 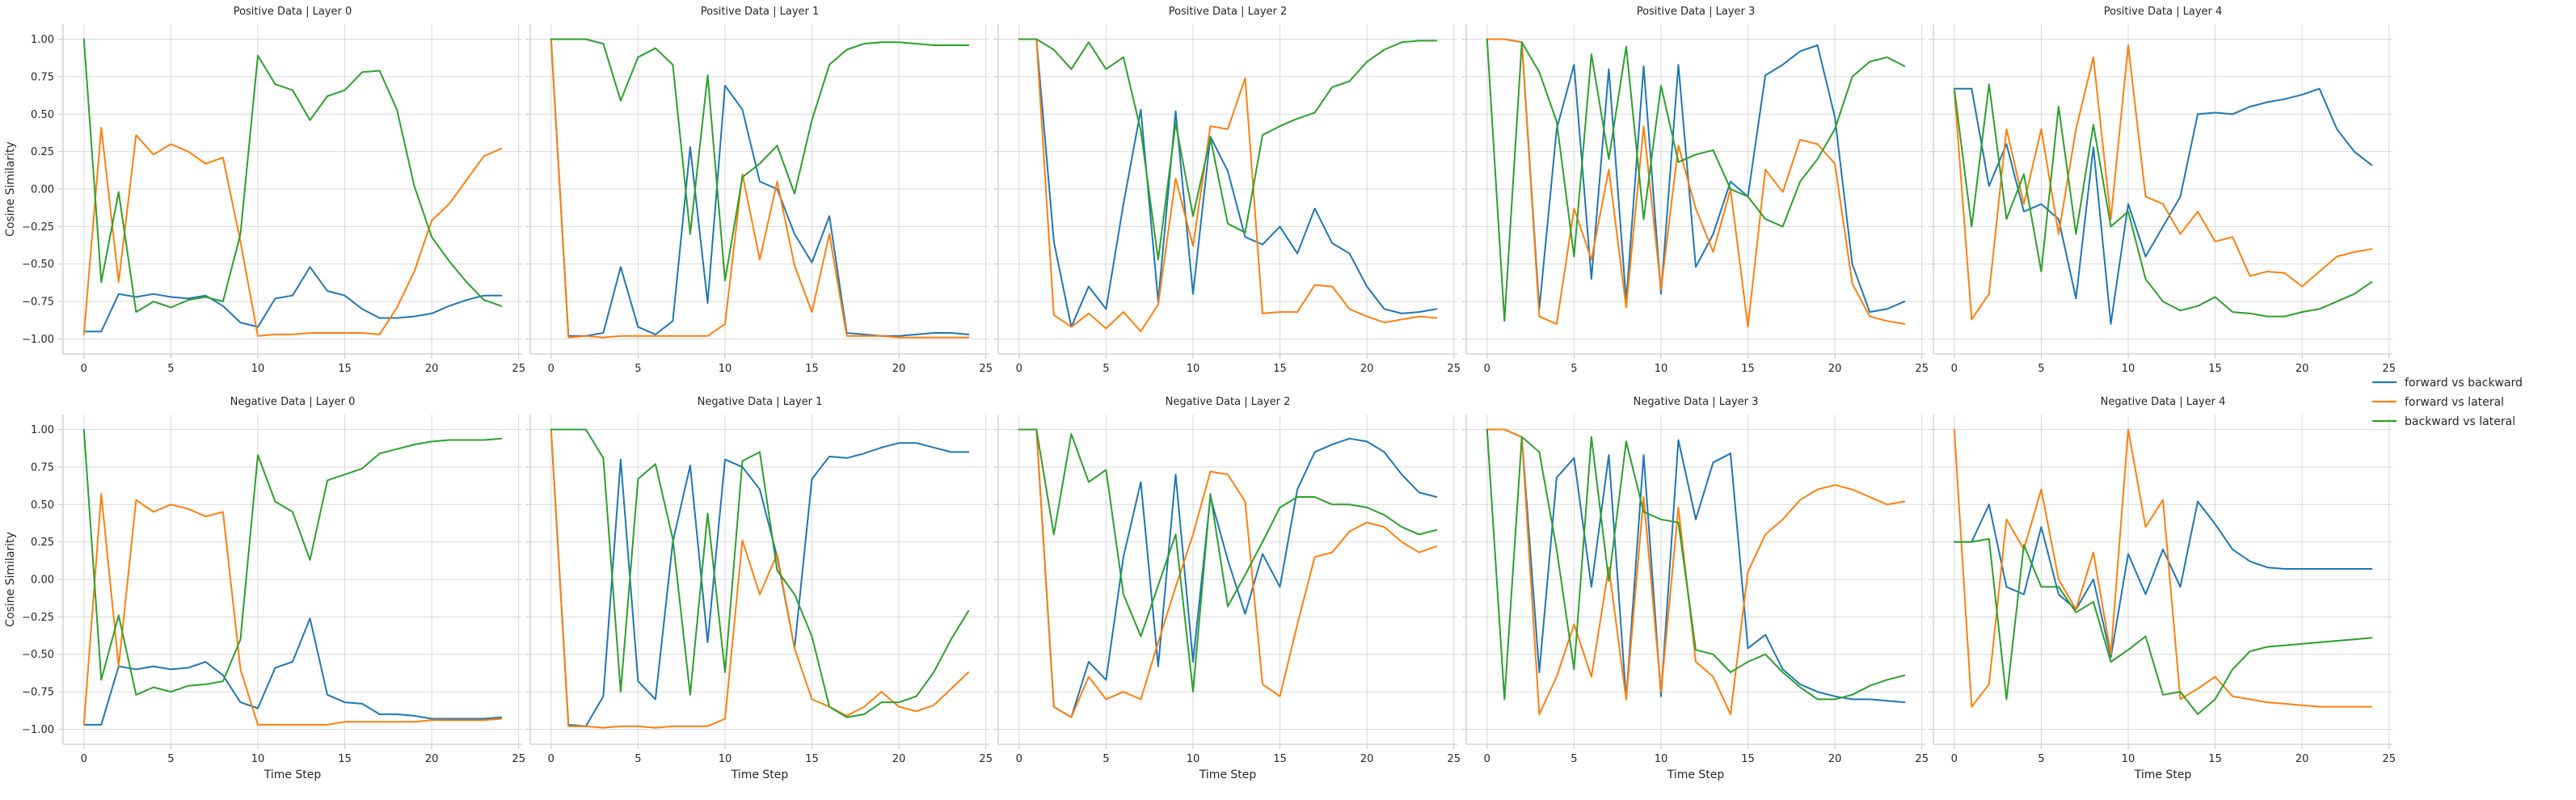 What do you see at coordinates (38, 340) in the screenshot?
I see `y-tick-label: −1.00` at bounding box center [38, 340].